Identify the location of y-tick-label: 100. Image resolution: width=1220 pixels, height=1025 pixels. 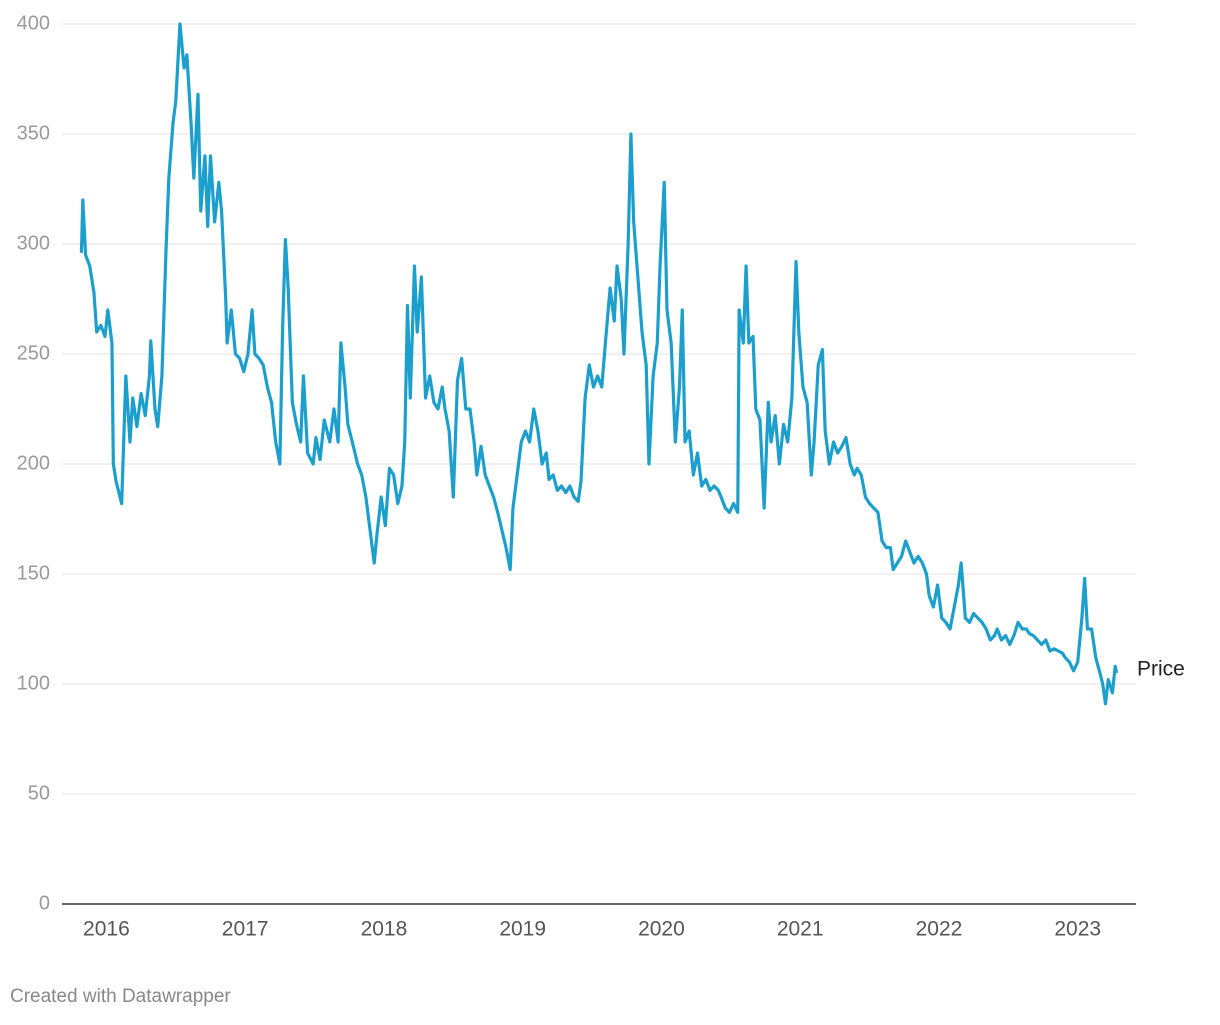
(33, 683).